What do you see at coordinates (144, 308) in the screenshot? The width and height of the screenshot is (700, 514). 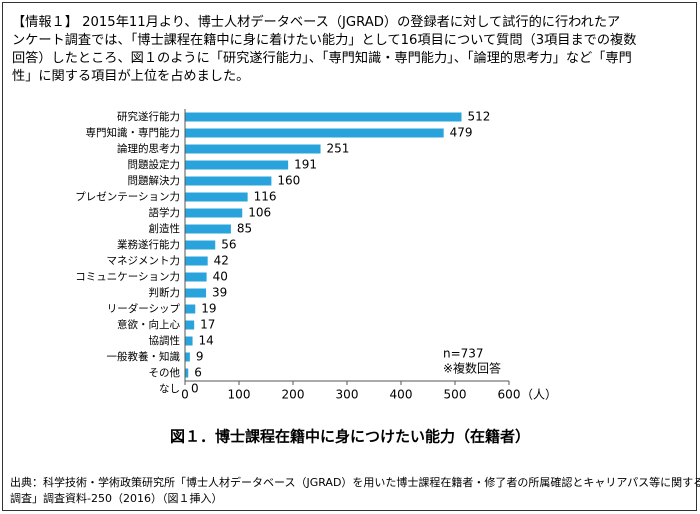 I see `category-label: リーダーシップ` at bounding box center [144, 308].